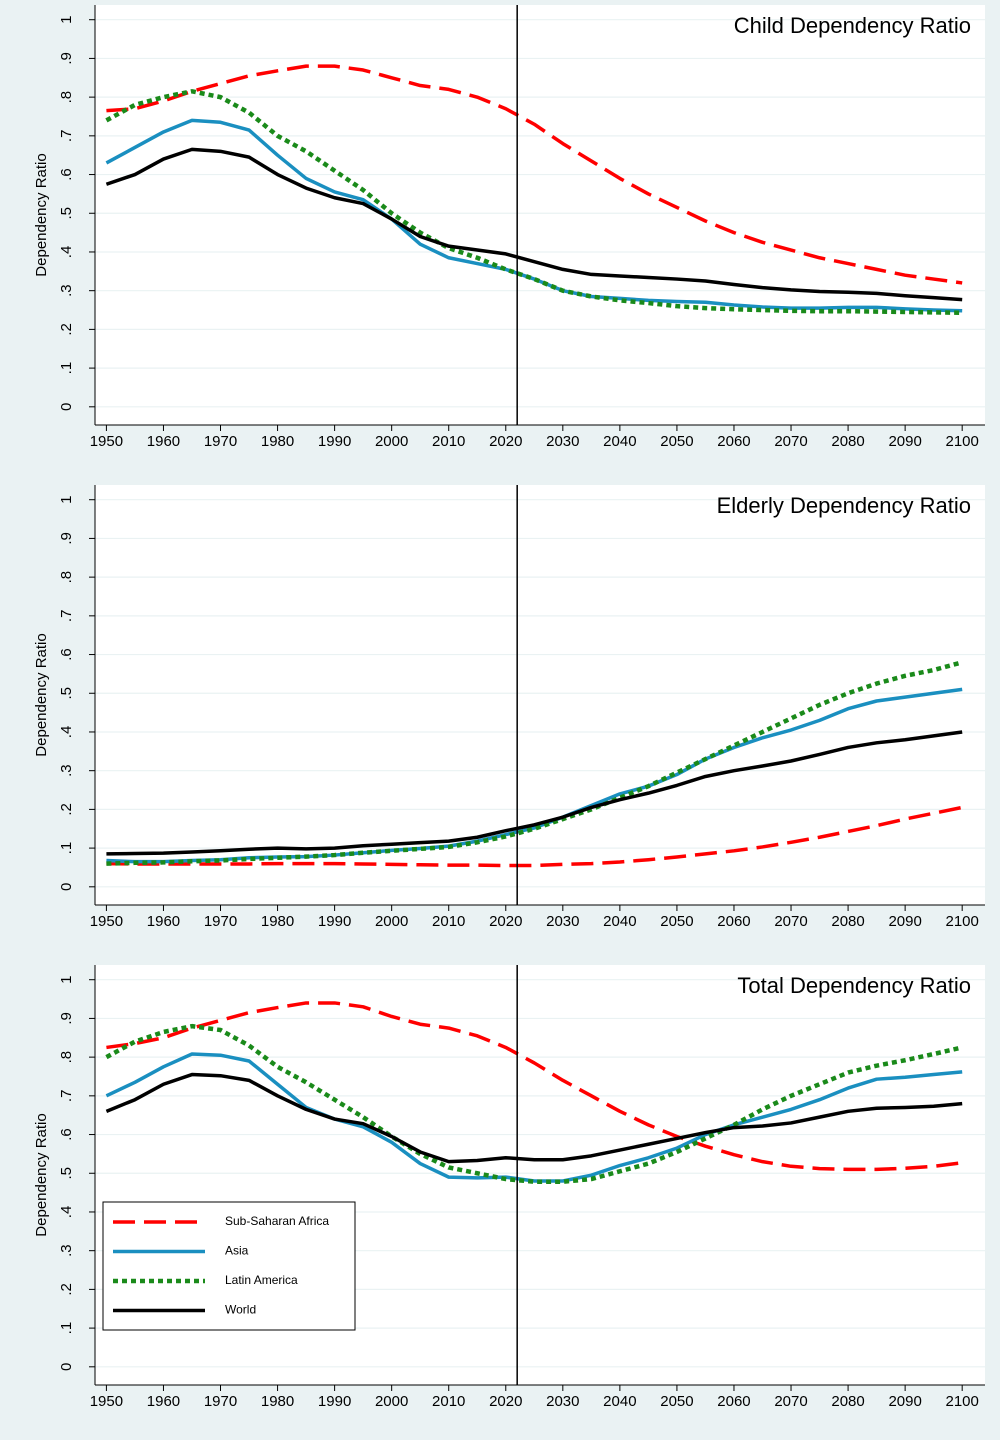 The image size is (1000, 1440). What do you see at coordinates (844, 505) in the screenshot?
I see `chart-title: Elderly Dependency Ratio` at bounding box center [844, 505].